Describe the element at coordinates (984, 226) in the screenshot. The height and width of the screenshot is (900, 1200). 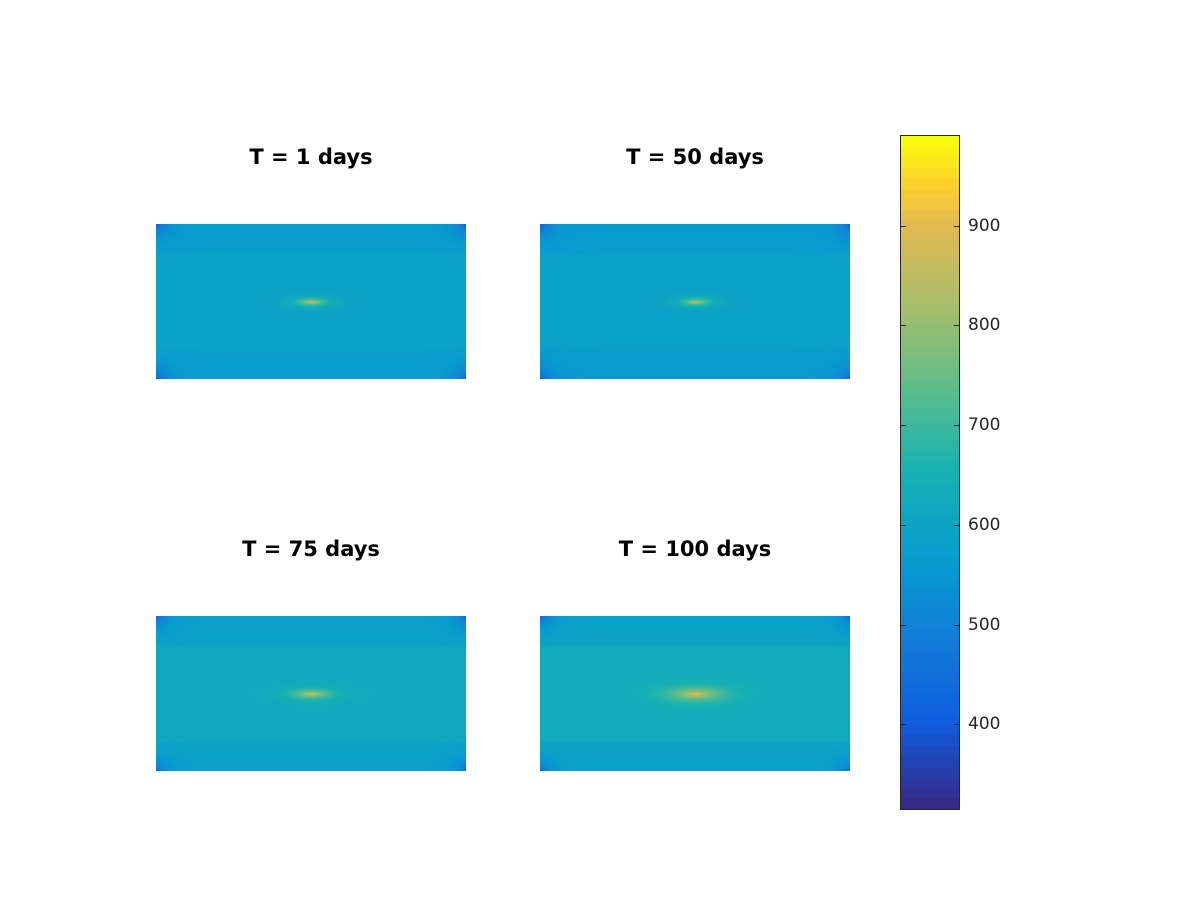
I see `colorbar-tick-label: 900` at that location.